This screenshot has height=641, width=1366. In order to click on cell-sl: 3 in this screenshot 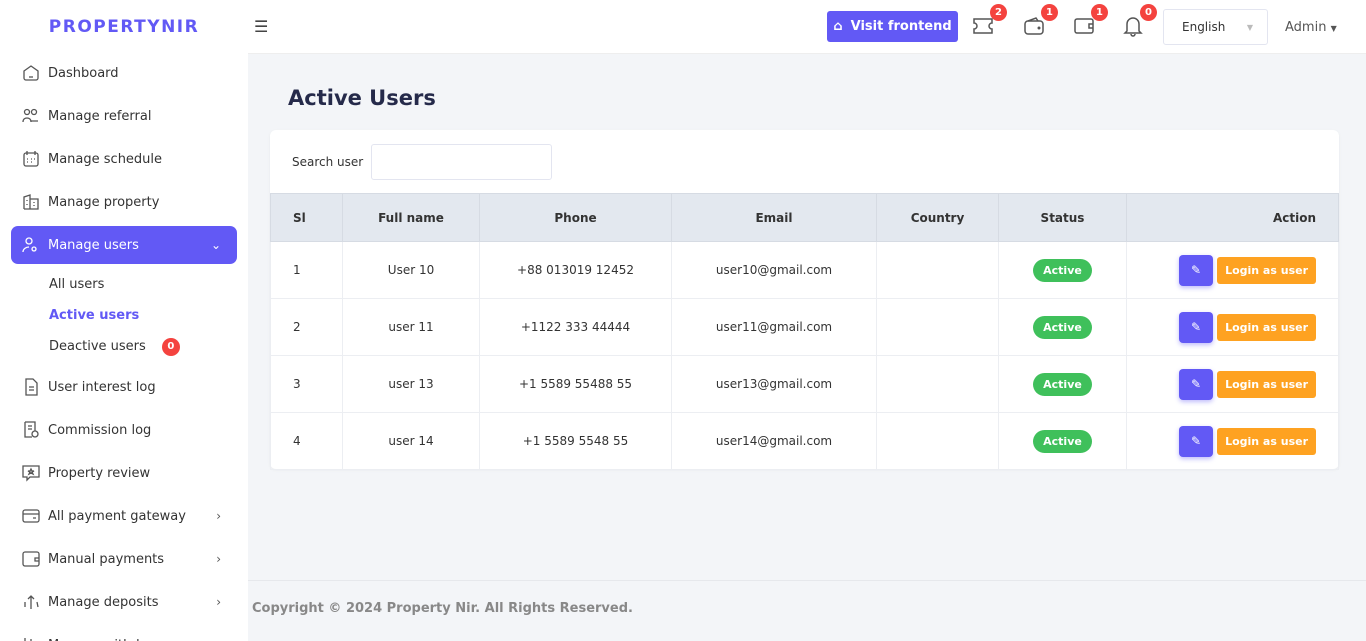, I will do `click(306, 384)`.